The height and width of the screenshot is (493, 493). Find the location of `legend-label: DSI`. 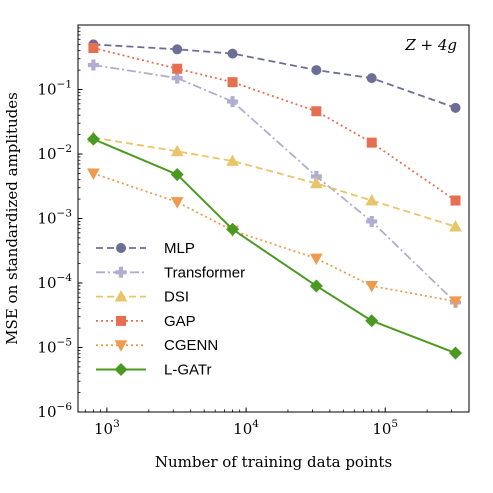

legend-label: DSI is located at coordinates (176, 297).